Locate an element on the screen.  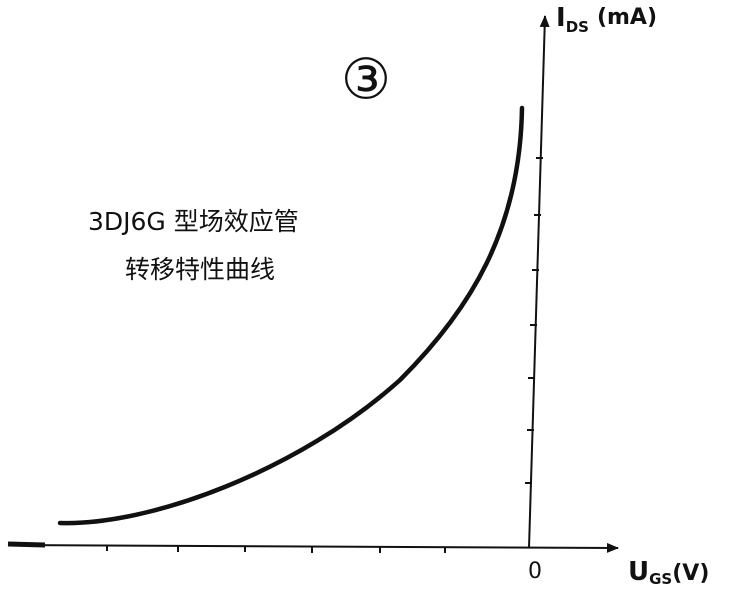
origin-label: 0 is located at coordinates (535, 571).